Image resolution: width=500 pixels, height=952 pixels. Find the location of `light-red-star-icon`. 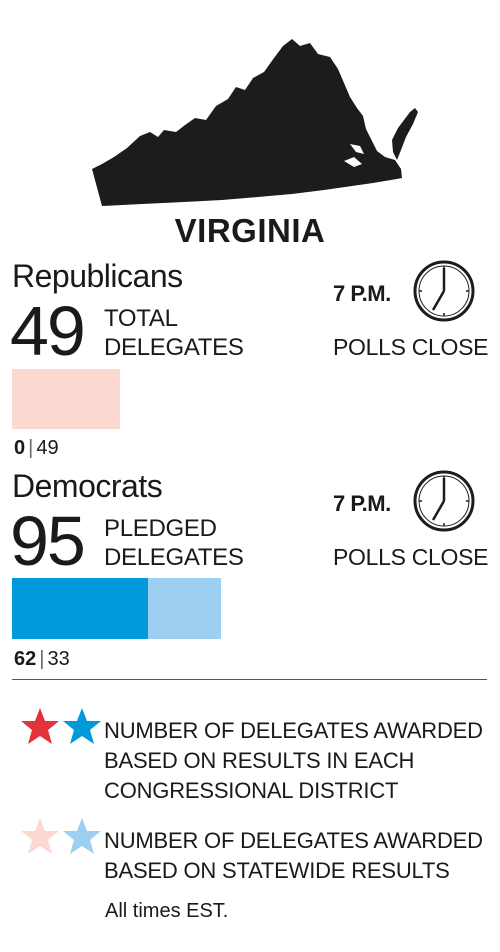

light-red-star-icon is located at coordinates (40, 836).